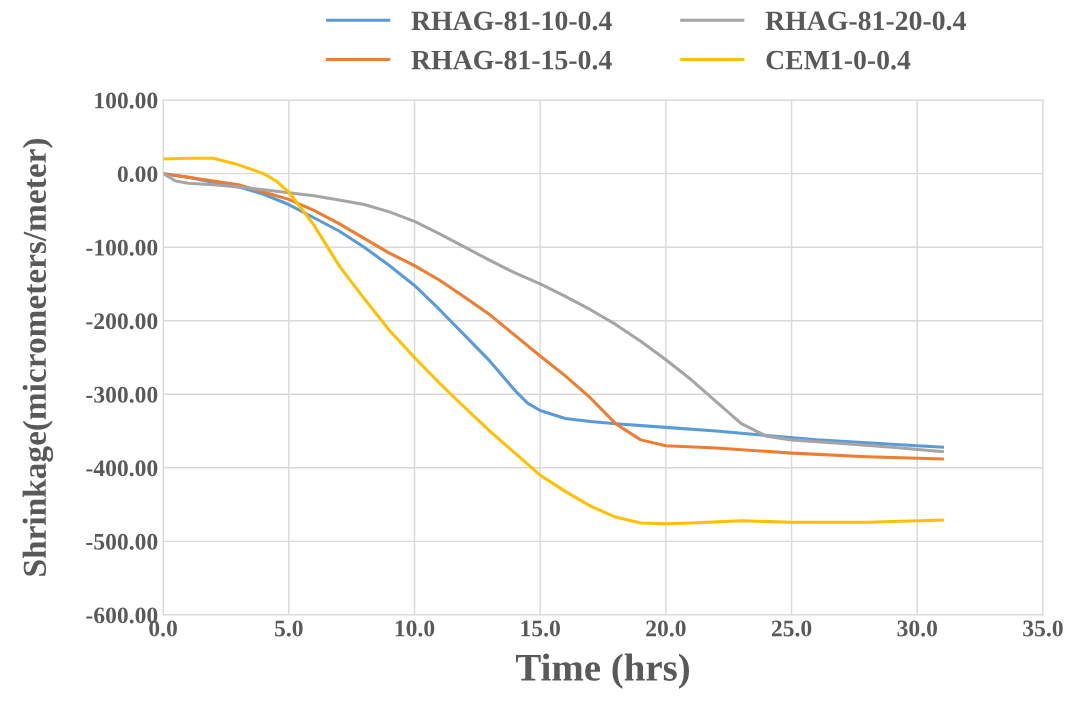  I want to click on y-axis-title: Shrinkage(micrometers/meter), so click(38, 357).